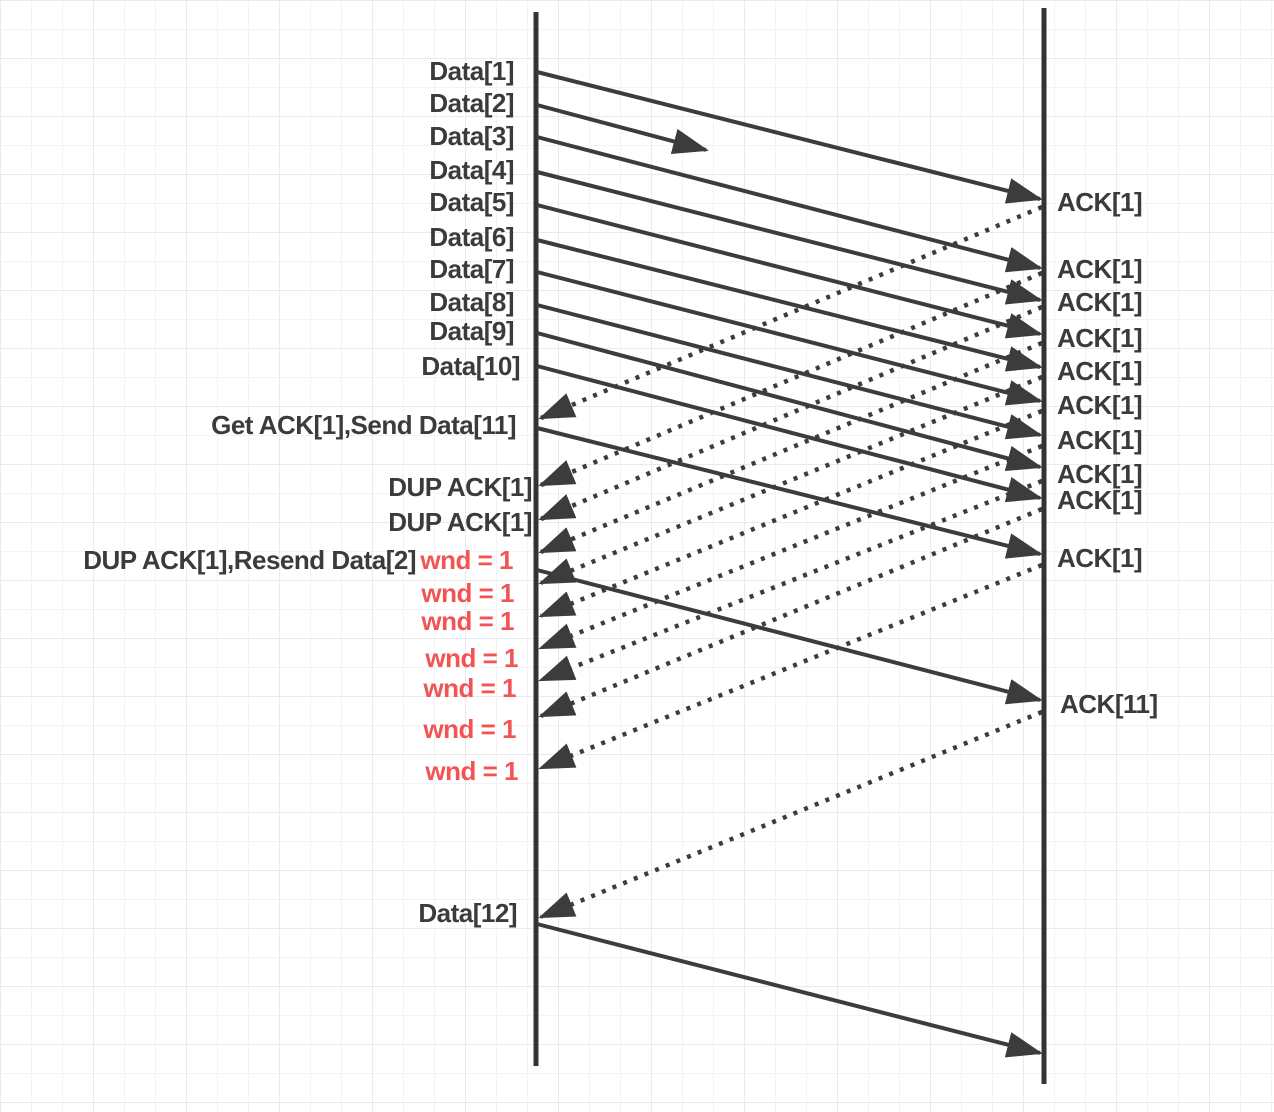 The width and height of the screenshot is (1274, 1112). I want to click on resend-data-2-arrow, so click(789, 636).